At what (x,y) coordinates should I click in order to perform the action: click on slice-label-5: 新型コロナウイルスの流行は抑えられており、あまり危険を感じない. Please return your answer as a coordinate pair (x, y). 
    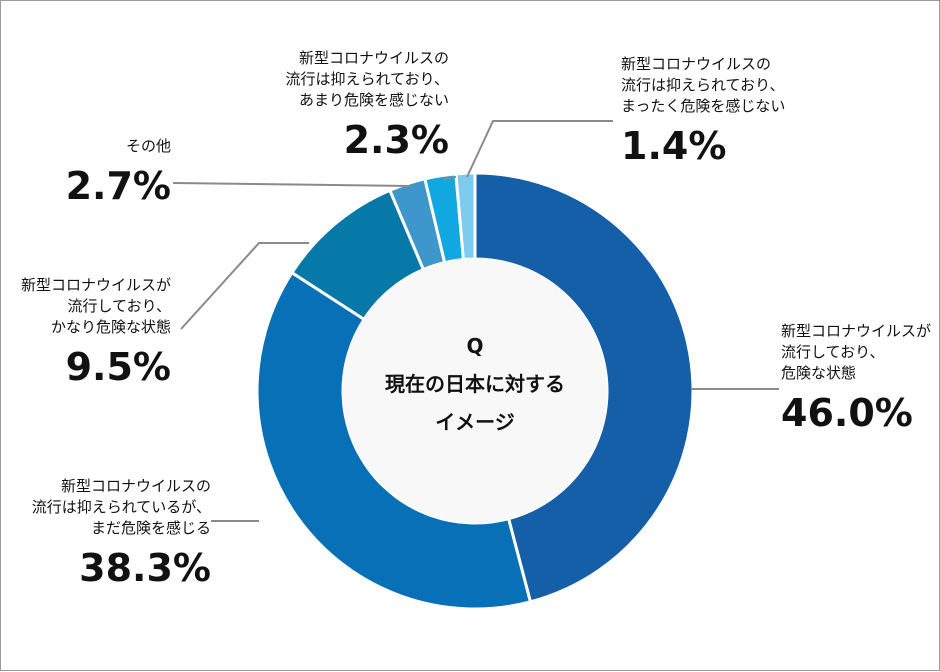
    Looking at the image, I should click on (367, 79).